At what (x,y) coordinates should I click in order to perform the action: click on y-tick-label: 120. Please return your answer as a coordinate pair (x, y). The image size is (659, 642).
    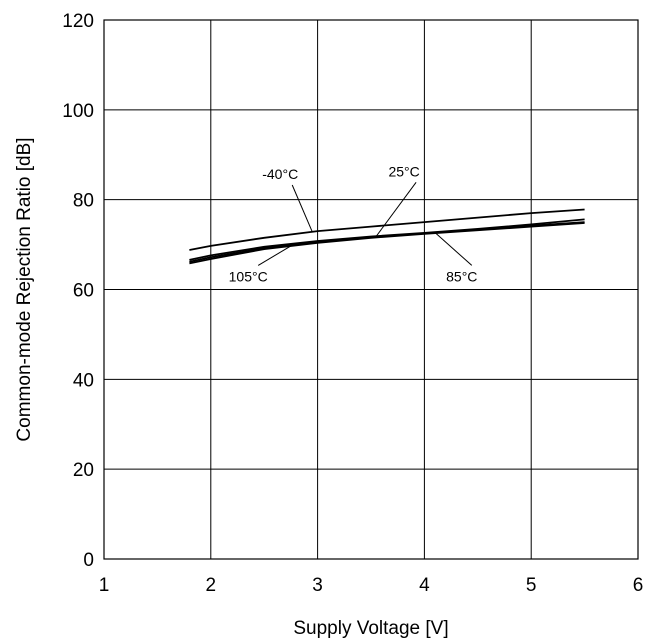
    Looking at the image, I should click on (78, 21).